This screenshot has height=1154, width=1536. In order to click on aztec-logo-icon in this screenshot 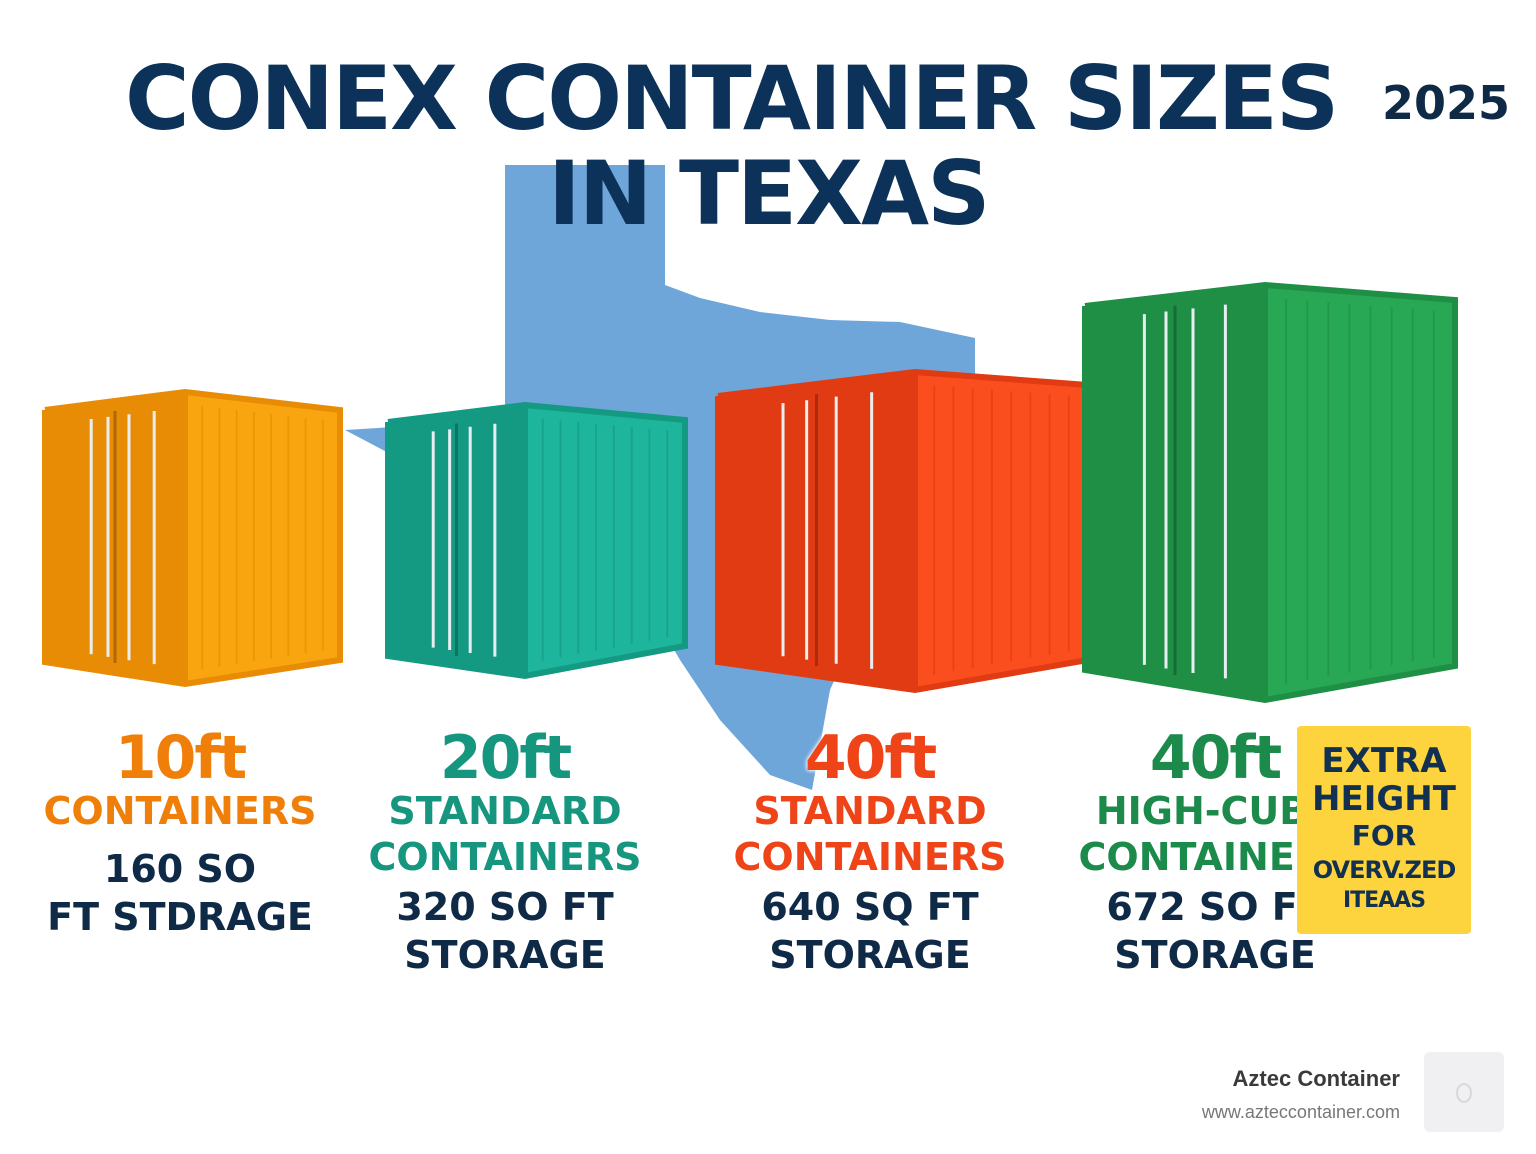, I will do `click(1464, 1092)`.